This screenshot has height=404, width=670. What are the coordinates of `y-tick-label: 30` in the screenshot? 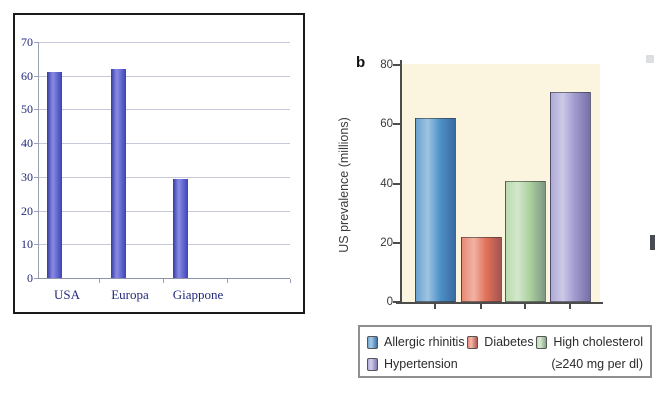 It's located at (27, 176).